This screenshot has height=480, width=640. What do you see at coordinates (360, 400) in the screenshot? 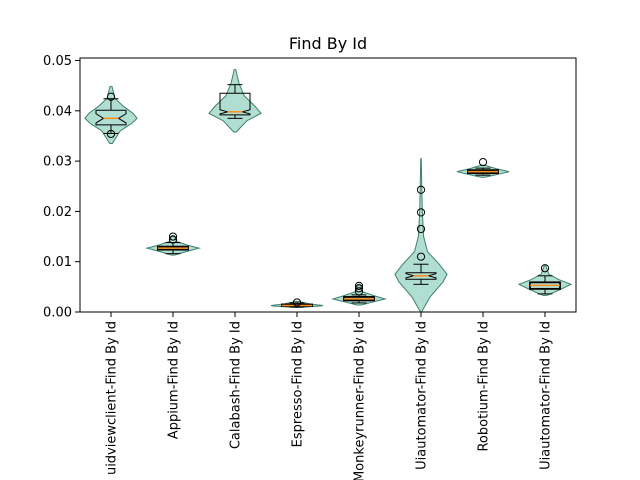
I see `x-tick-label: Monkeyrunner-Find By Id` at bounding box center [360, 400].